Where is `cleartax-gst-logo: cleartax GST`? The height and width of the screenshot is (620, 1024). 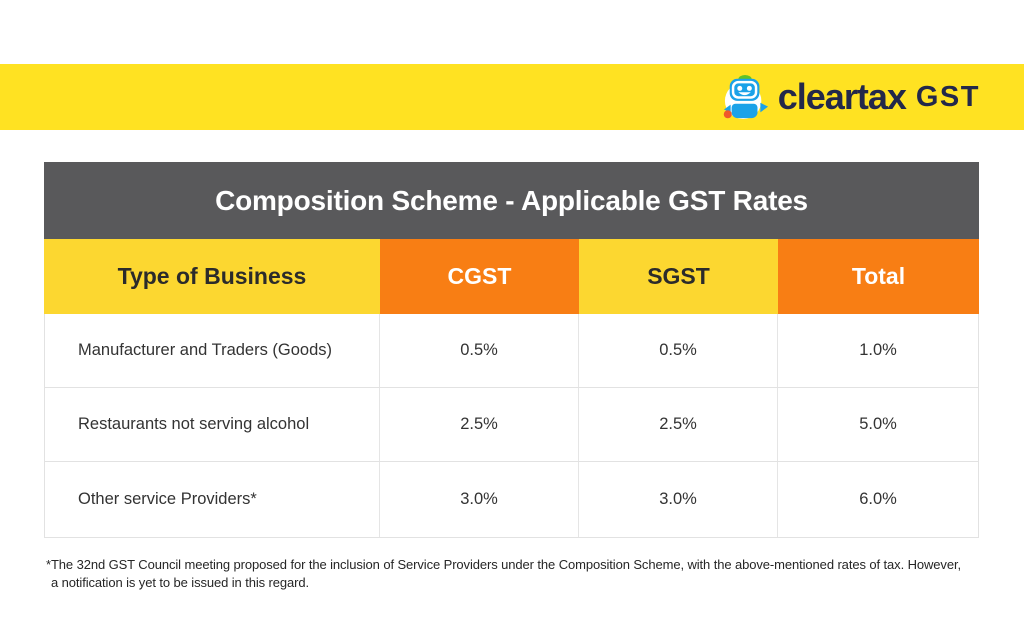
cleartax-gst-logo: cleartax GST is located at coordinates (851, 97).